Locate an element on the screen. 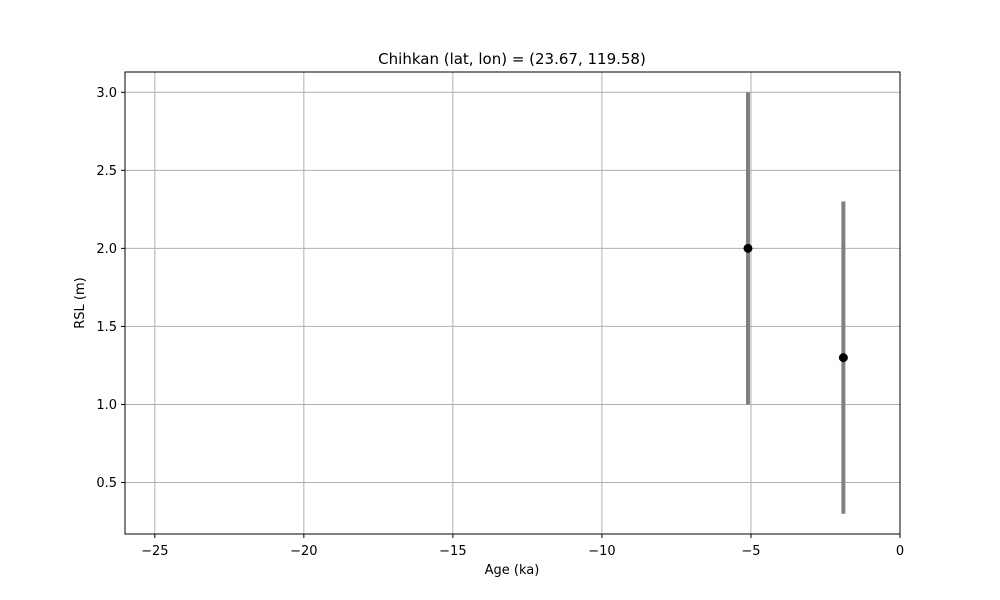  data-points is located at coordinates (795, 303).